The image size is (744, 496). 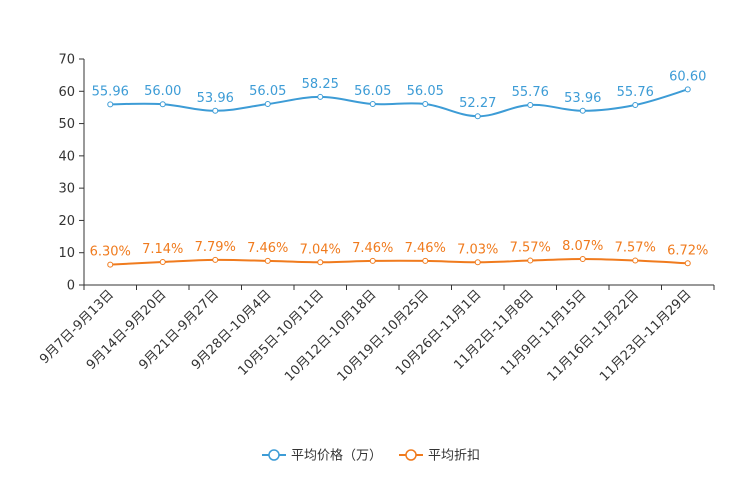 What do you see at coordinates (66, 92) in the screenshot?
I see `y-tick-label: 60` at bounding box center [66, 92].